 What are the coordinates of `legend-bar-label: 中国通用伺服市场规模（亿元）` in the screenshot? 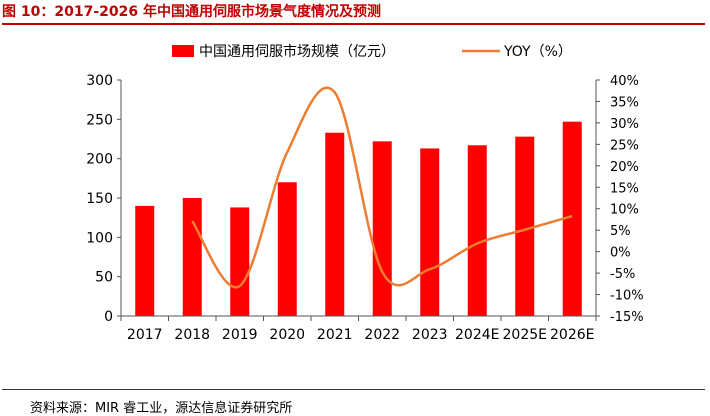 It's located at (297, 51).